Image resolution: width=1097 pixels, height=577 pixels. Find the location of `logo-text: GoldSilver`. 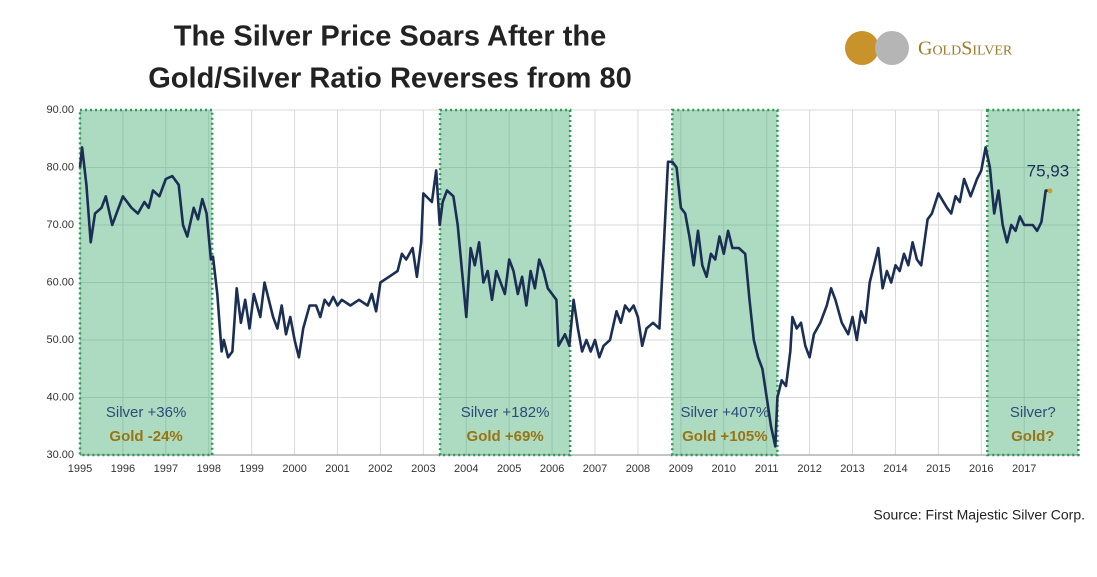

logo-text: GoldSilver is located at coordinates (965, 49).